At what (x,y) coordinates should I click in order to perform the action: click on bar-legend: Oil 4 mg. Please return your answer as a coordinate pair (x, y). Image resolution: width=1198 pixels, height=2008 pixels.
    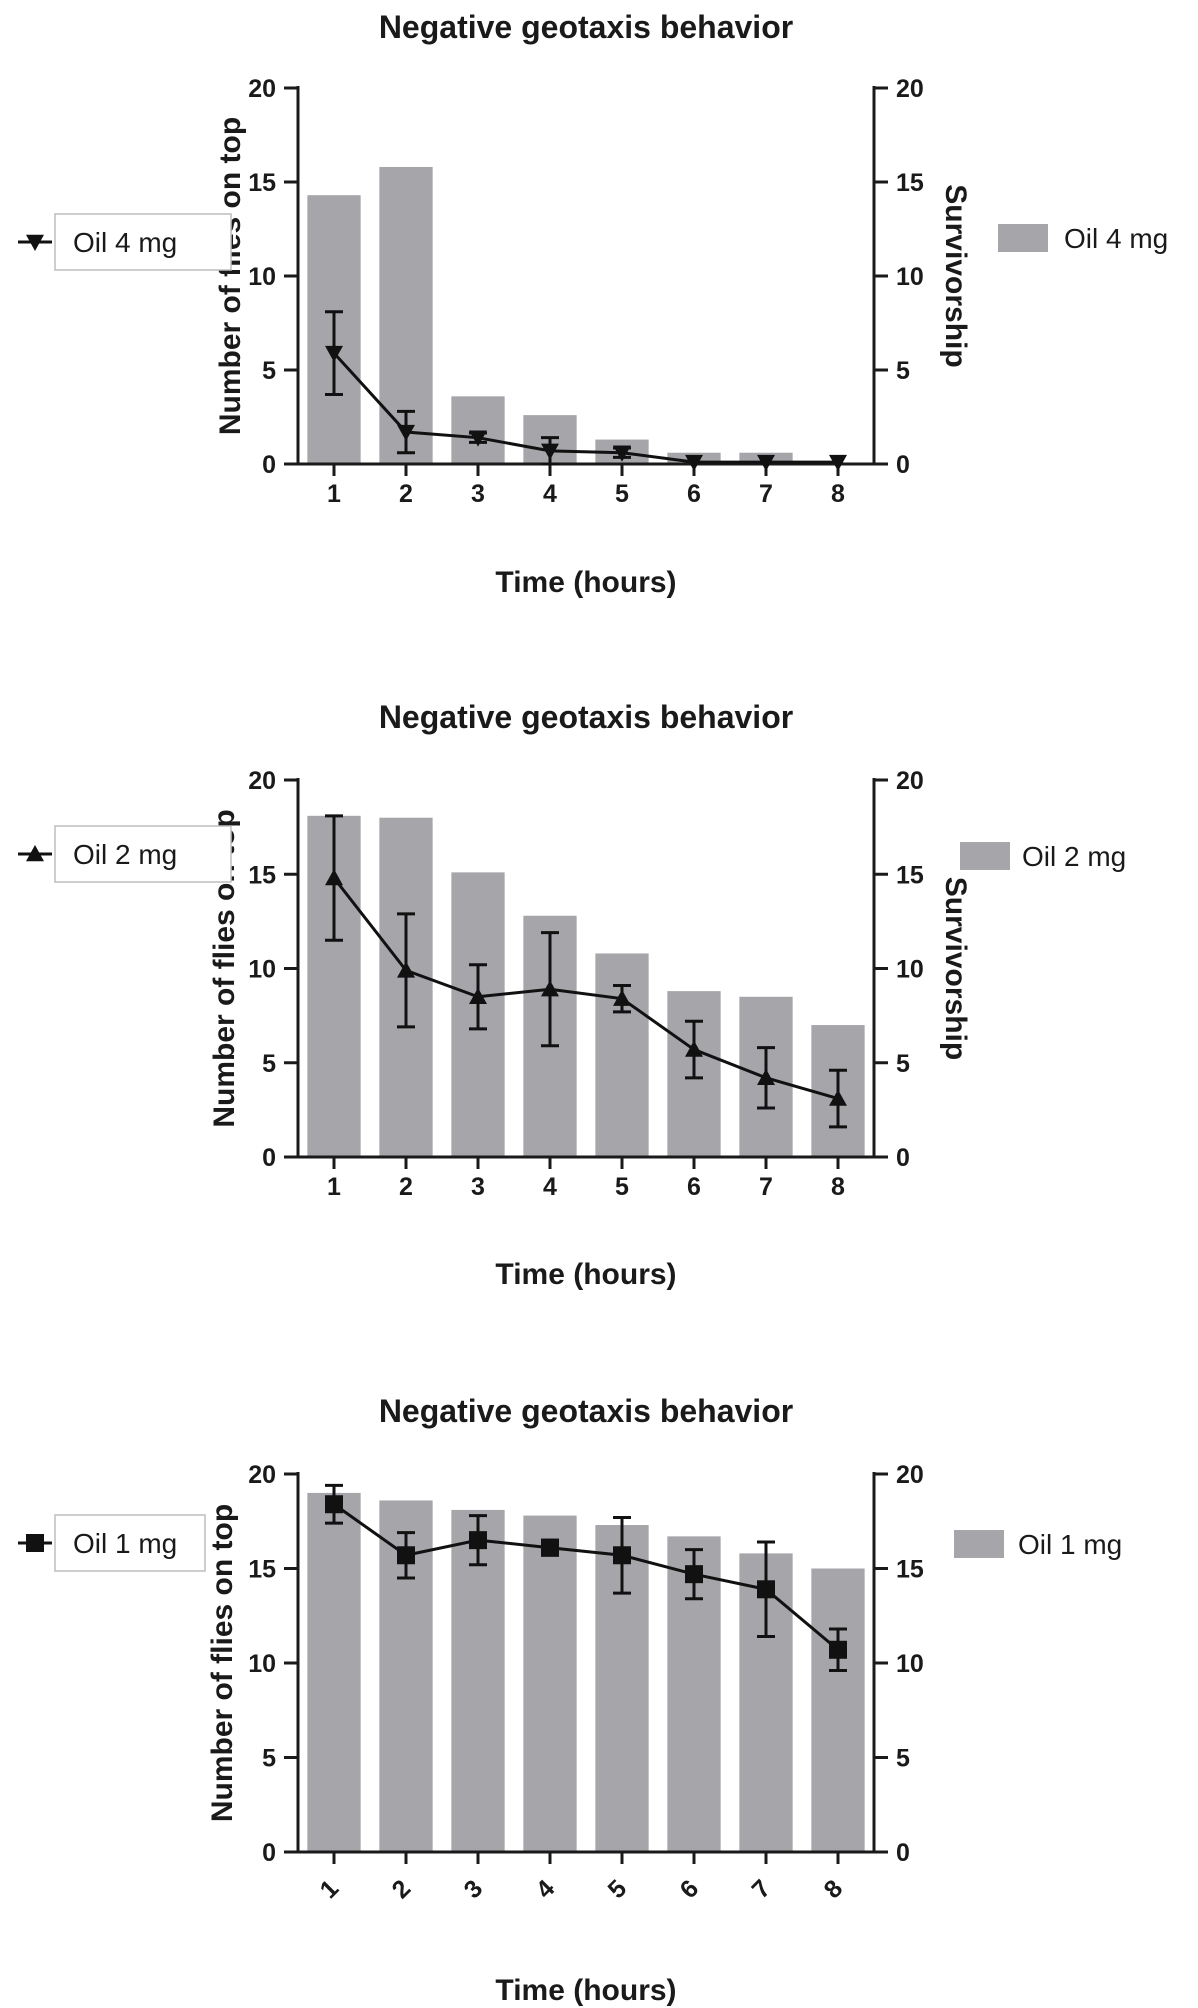
    Looking at the image, I should click on (1083, 238).